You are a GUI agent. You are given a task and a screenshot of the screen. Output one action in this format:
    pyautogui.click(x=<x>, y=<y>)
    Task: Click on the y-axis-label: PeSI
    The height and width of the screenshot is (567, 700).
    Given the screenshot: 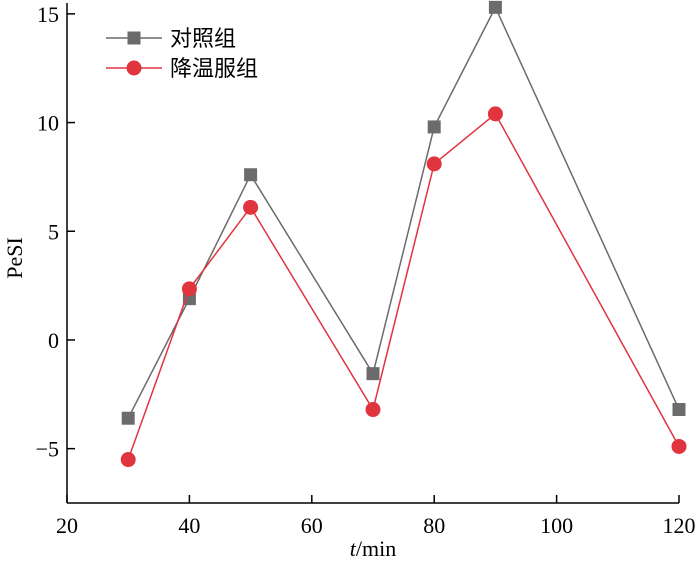 What is the action you would take?
    pyautogui.click(x=14, y=258)
    